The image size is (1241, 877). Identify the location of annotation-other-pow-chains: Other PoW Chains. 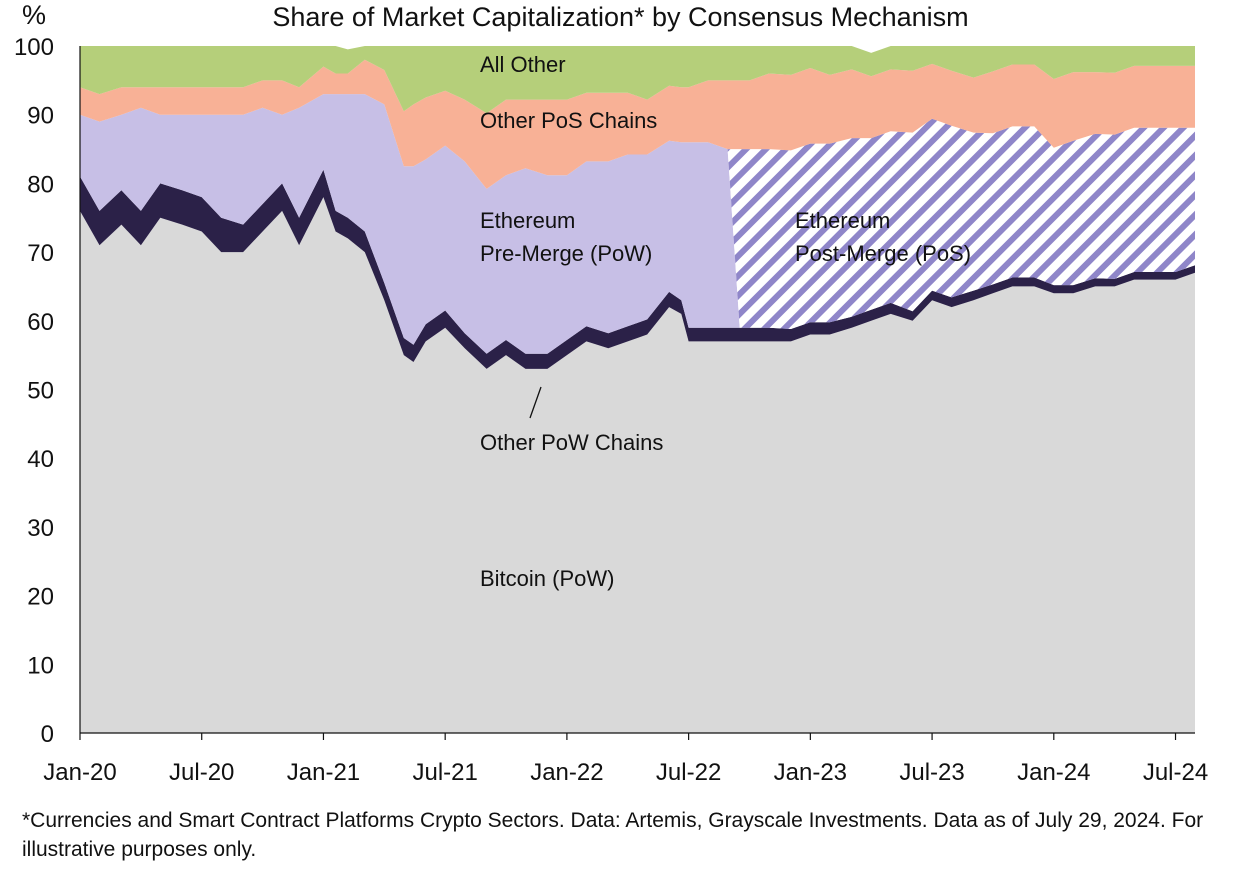
(571, 442).